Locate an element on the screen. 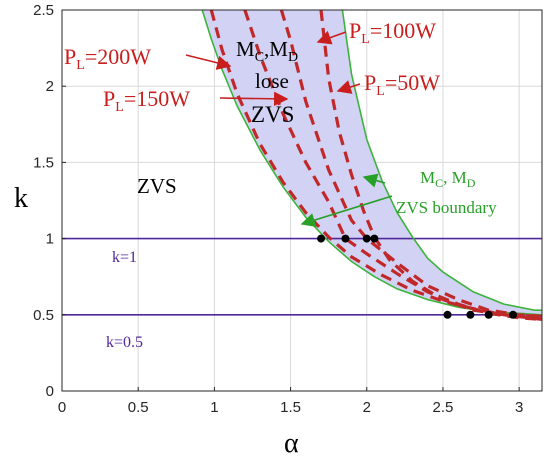 The image size is (550, 459). lose-zvs-label-line1: MC,MD is located at coordinates (267, 51).